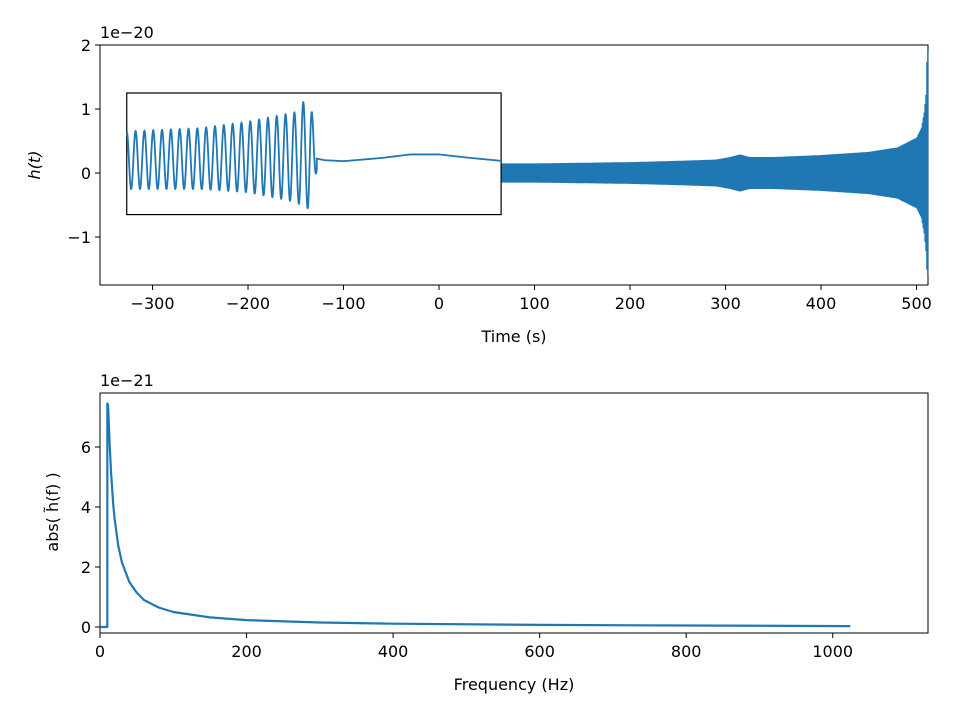 This screenshot has height=720, width=960. I want to click on frequency-x-axis-label: Frequency (Hz), so click(514, 684).